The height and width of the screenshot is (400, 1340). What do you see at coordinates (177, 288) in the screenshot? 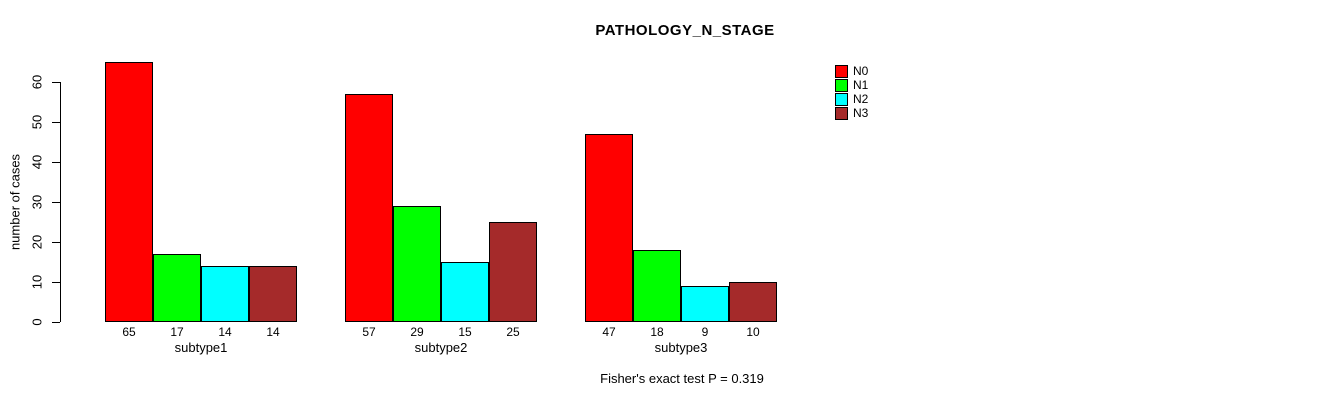
I see `bar-subtype1-N1` at bounding box center [177, 288].